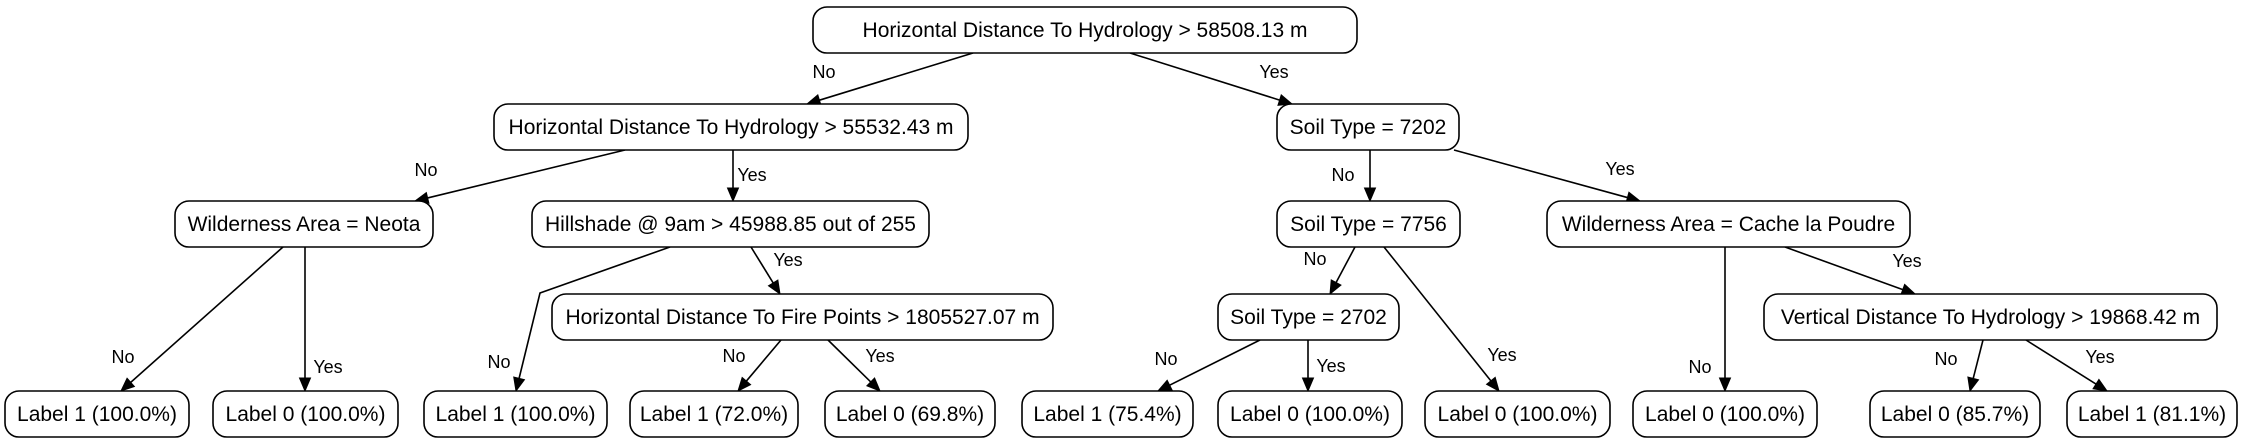  I want to click on leaf-node-l9: Label 0 (85.7%), so click(1955, 414).